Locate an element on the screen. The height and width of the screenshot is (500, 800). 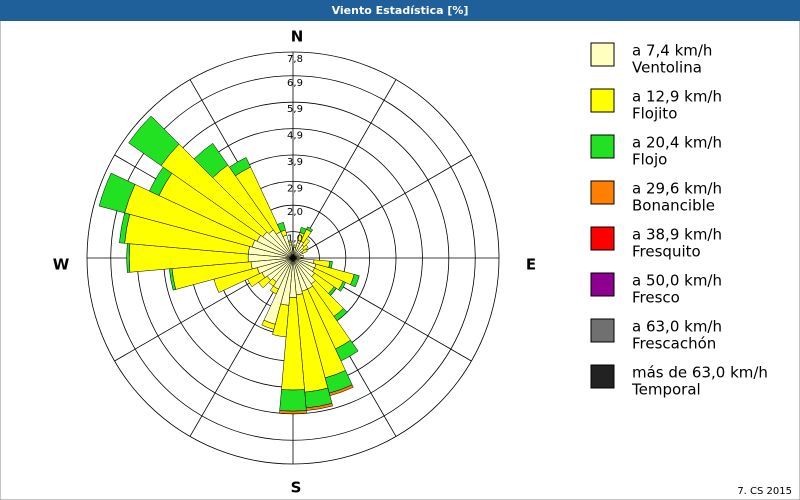
legend-description: Temporal is located at coordinates (666, 390).